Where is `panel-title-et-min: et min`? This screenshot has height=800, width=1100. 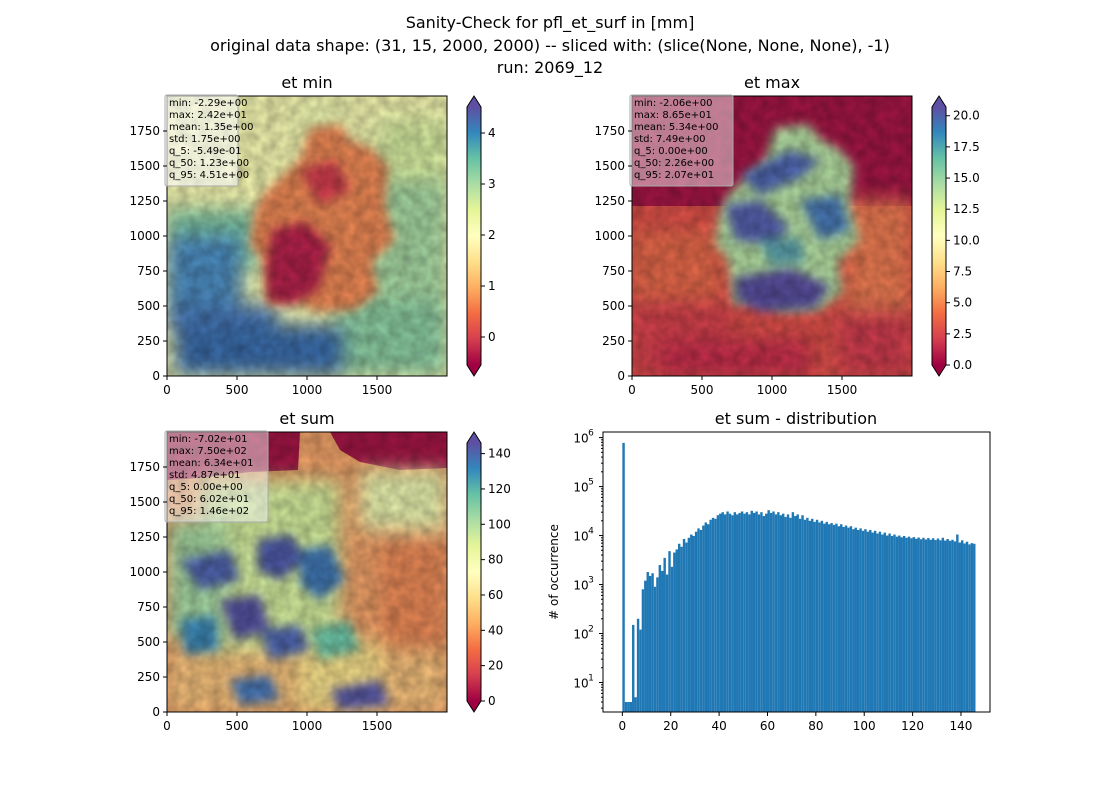 panel-title-et-min: et min is located at coordinates (306, 82).